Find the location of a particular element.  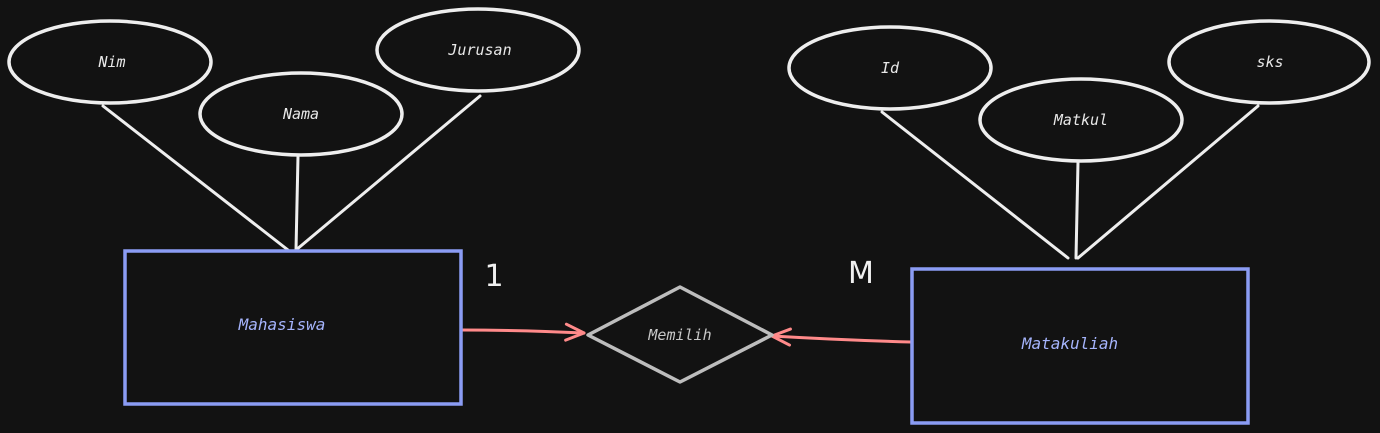

attribute-sks: sks is located at coordinates (1269, 62).